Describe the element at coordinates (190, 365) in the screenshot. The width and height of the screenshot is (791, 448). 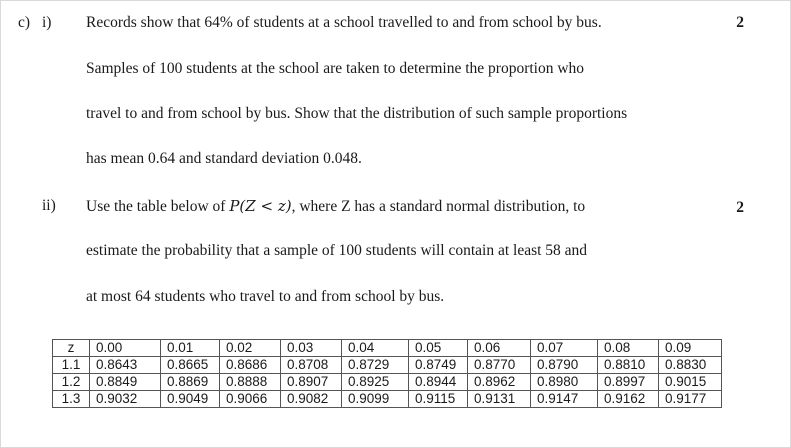
I see `probability-cell: 0.8665` at that location.